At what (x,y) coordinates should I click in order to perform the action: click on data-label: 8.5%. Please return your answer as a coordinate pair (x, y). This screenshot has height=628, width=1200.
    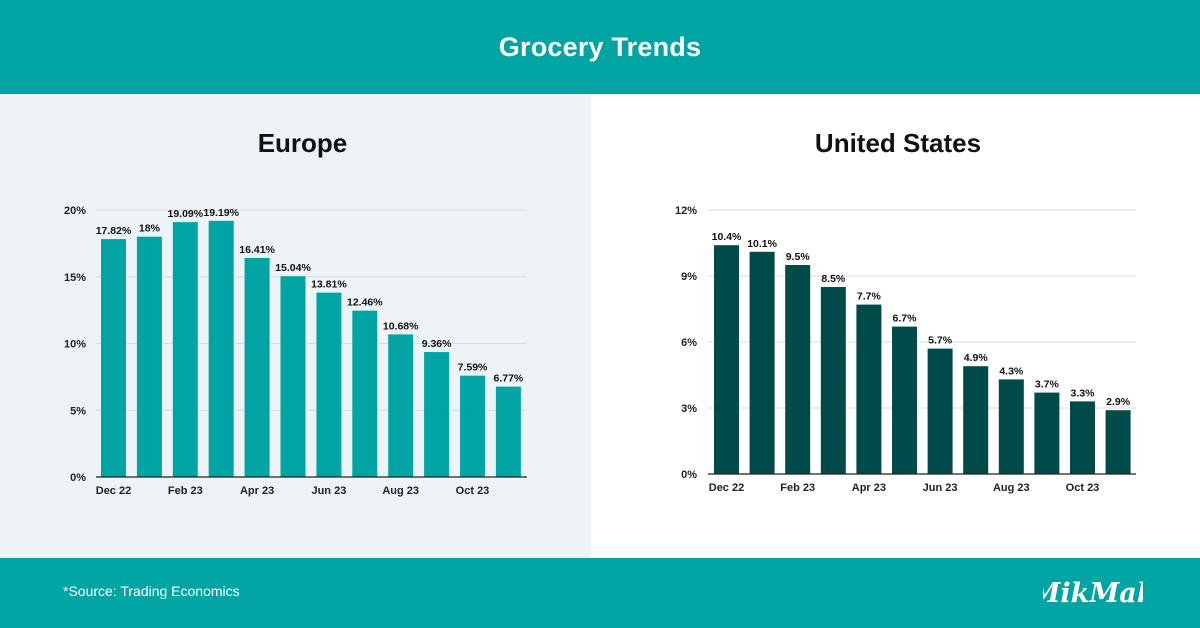
    Looking at the image, I should click on (833, 279).